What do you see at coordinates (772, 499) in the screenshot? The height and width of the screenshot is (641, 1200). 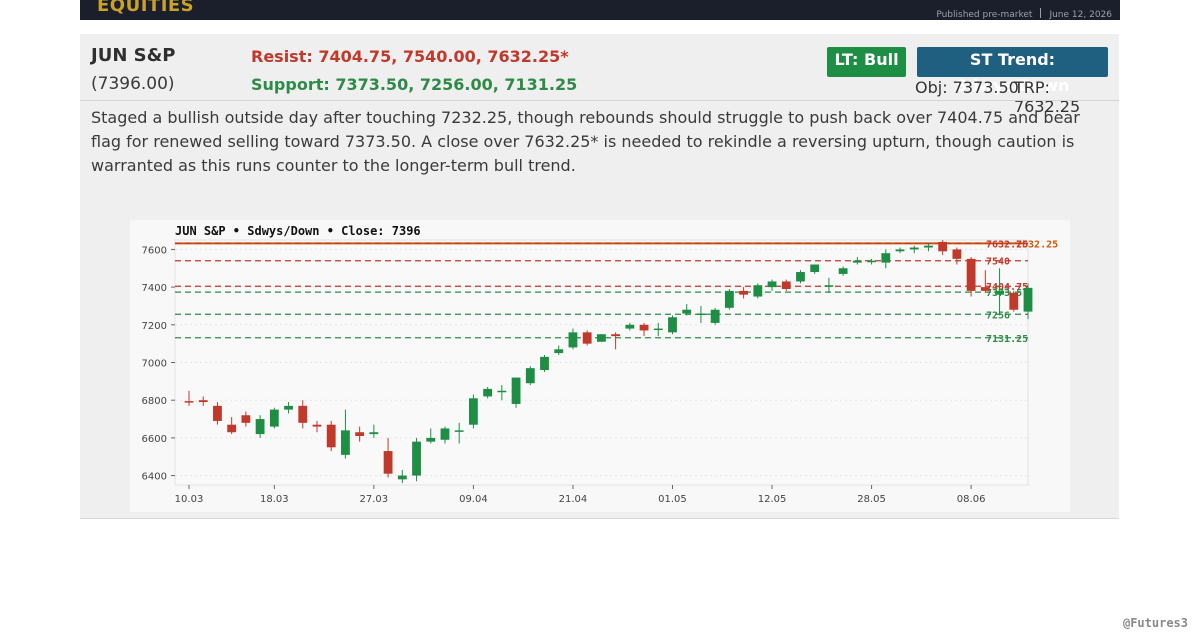 I see `x-tick-label: 12.05` at bounding box center [772, 499].